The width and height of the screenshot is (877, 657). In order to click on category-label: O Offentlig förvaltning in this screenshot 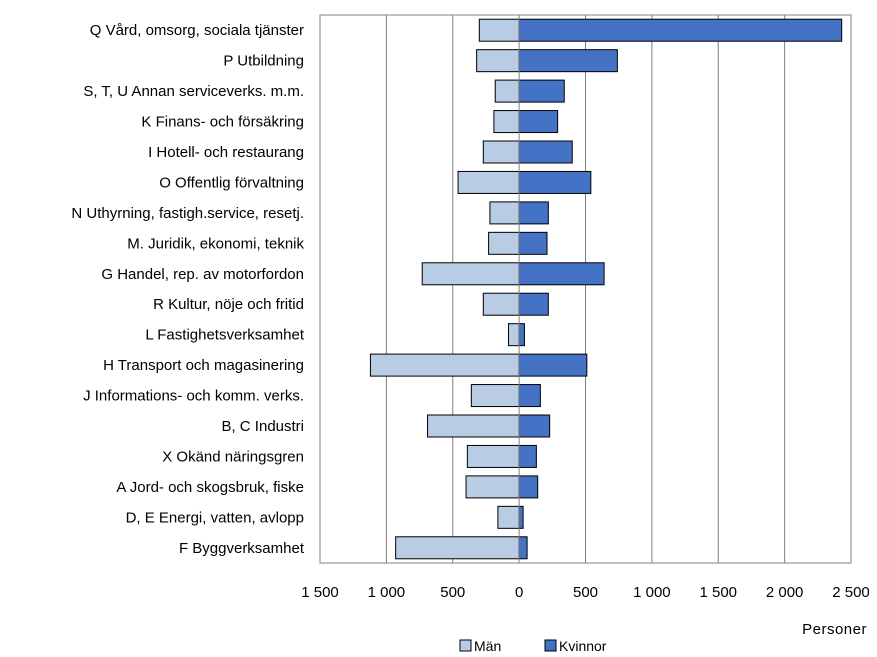, I will do `click(231, 182)`.